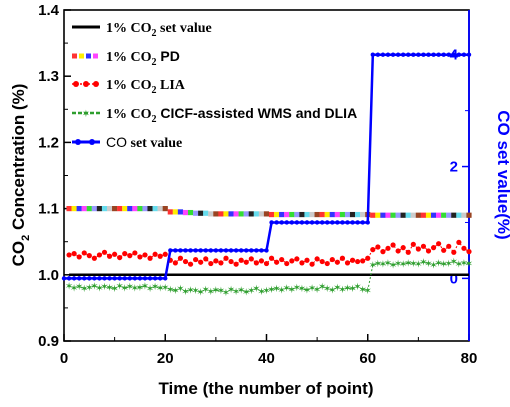 Image resolution: width=510 pixels, height=407 pixels. Describe the element at coordinates (48, 142) in the screenshot. I see `y-left-tick-label: 1.2` at that location.